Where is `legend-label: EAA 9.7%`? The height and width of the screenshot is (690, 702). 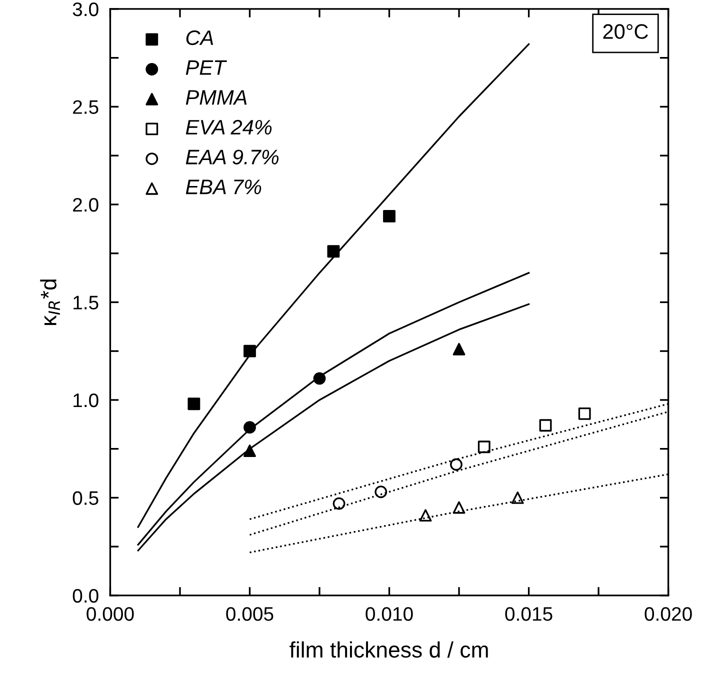
legend-label: EAA 9.7% is located at coordinates (232, 157).